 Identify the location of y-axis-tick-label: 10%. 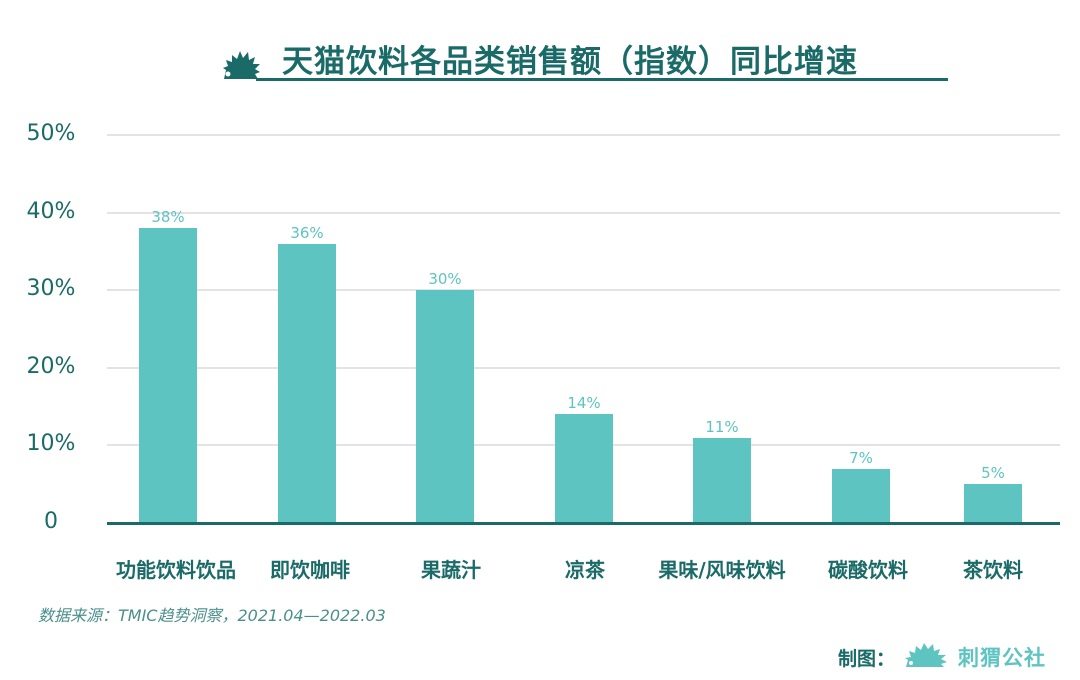
(51, 444).